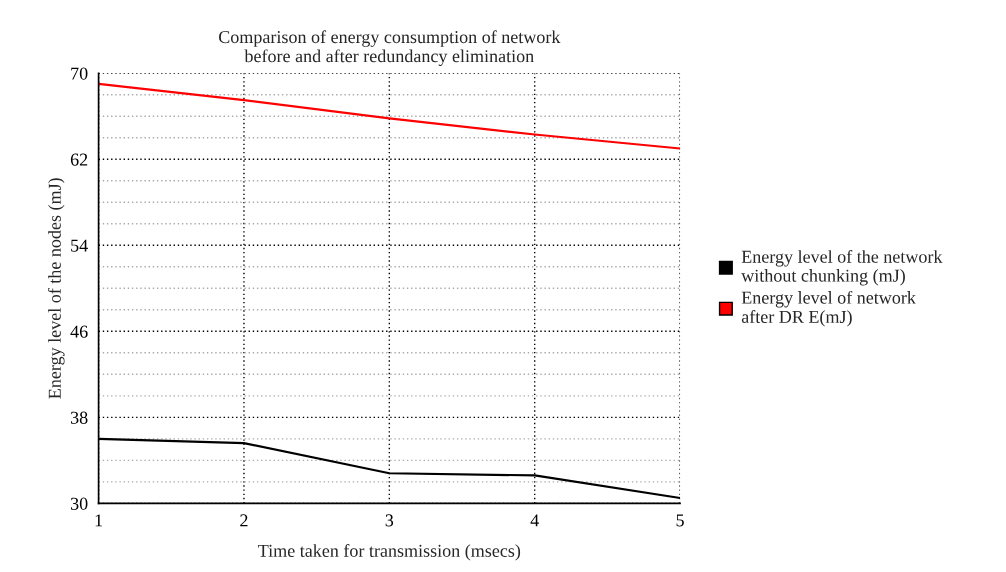 The image size is (1006, 572). Describe the element at coordinates (99, 520) in the screenshot. I see `x-tick-label: 1` at that location.